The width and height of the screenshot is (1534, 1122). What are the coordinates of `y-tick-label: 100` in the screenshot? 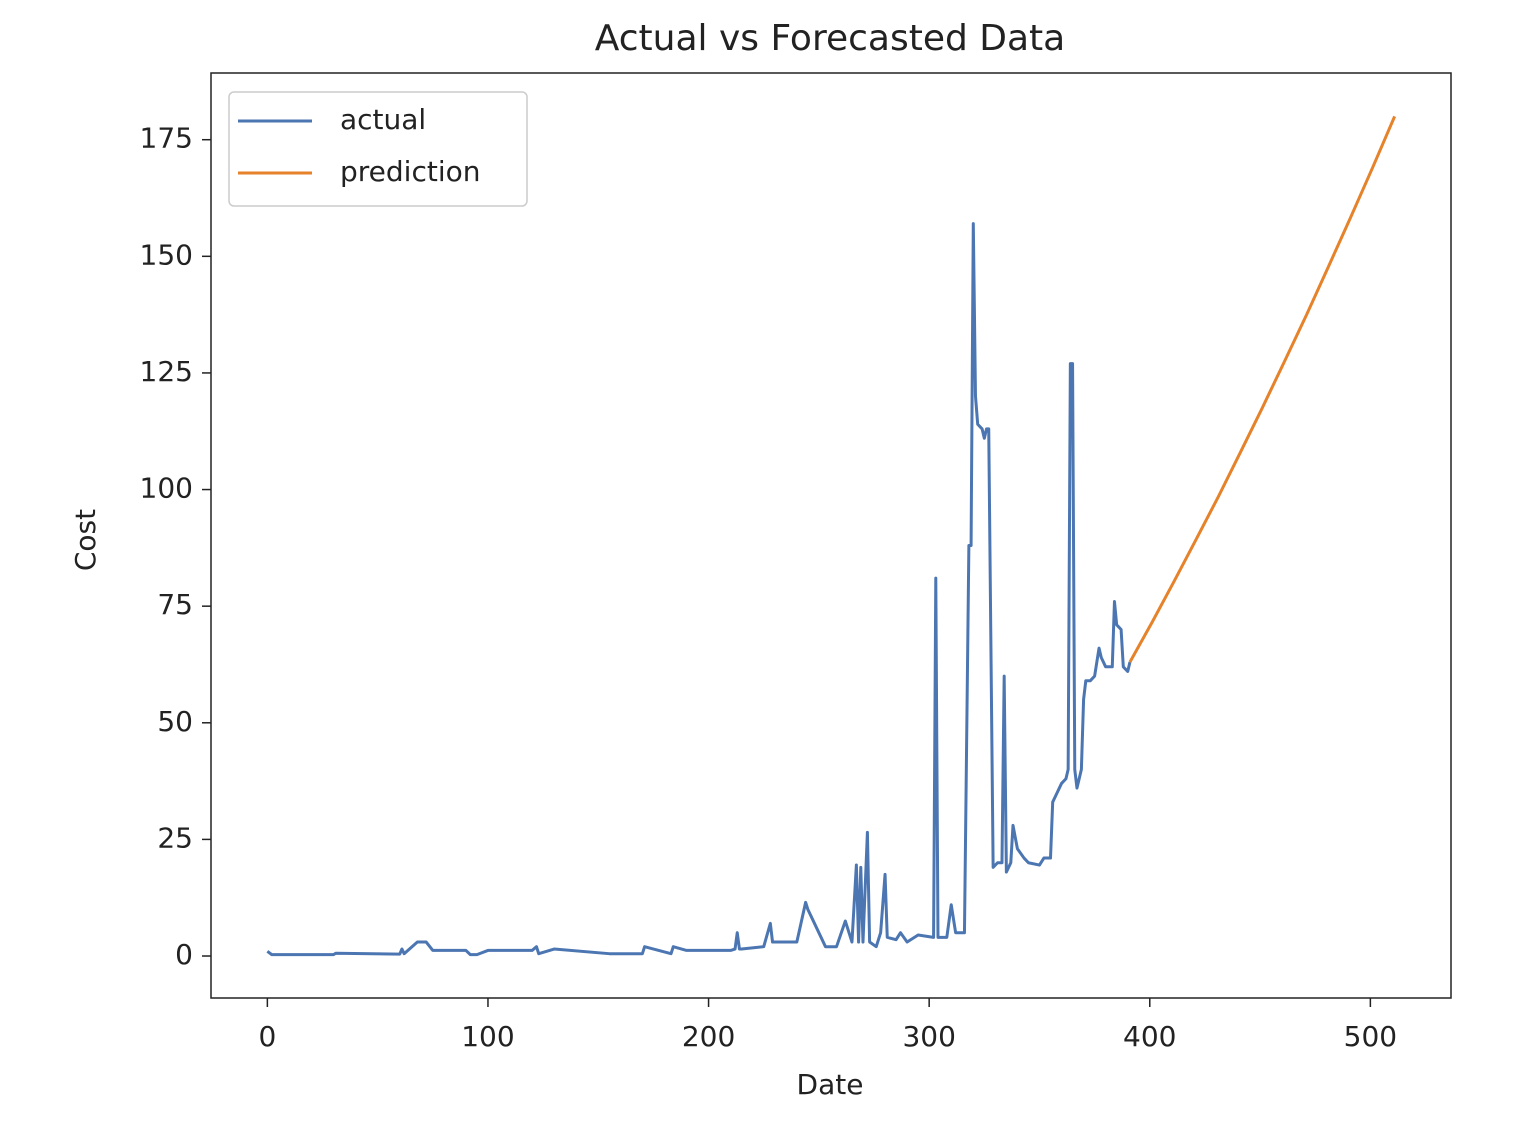 It's located at (166, 488).